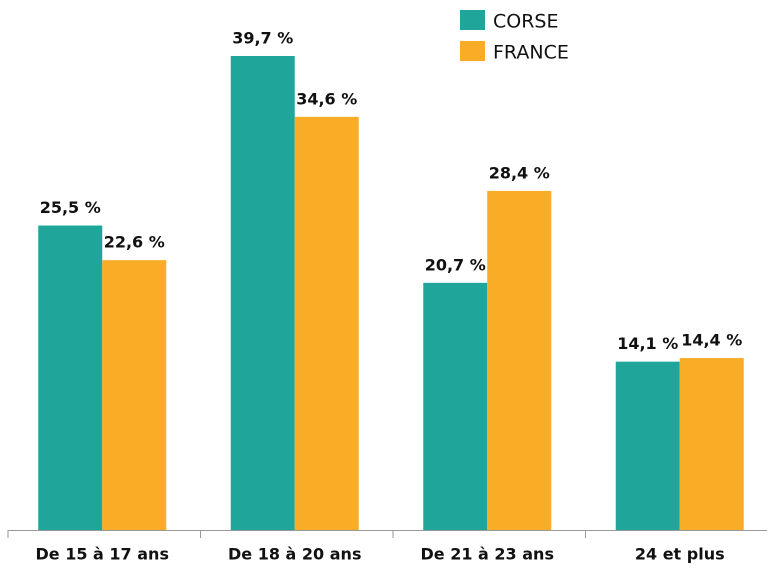  Describe the element at coordinates (531, 53) in the screenshot. I see `legend-label: FRANCE` at that location.